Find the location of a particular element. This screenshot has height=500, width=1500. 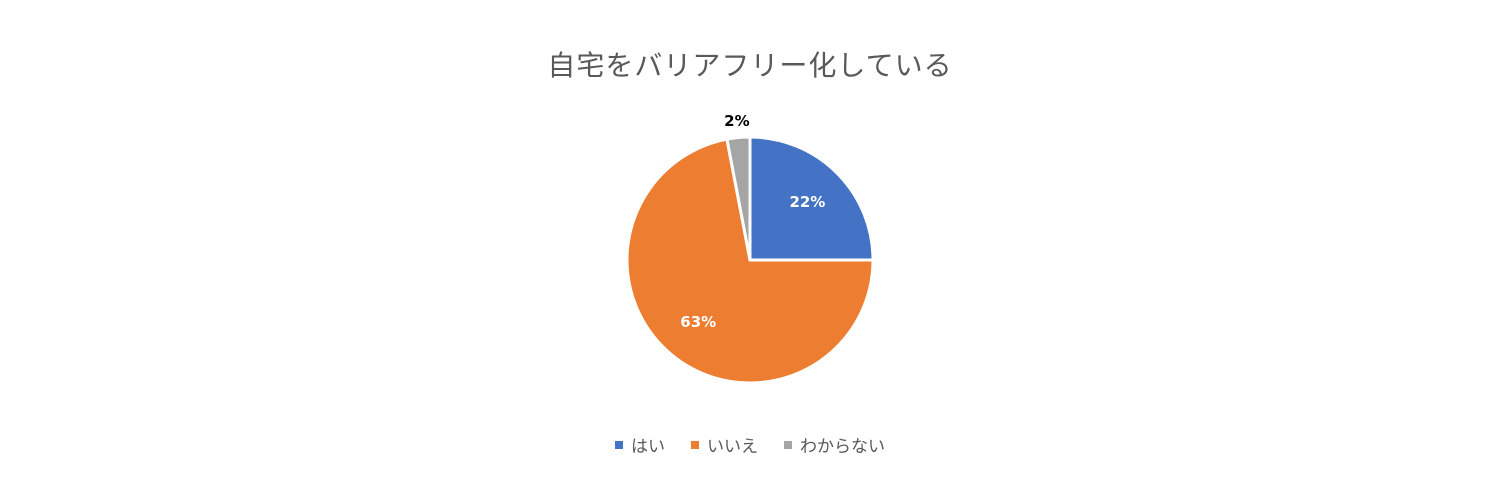

legend-label-no: いいえ is located at coordinates (732, 447).